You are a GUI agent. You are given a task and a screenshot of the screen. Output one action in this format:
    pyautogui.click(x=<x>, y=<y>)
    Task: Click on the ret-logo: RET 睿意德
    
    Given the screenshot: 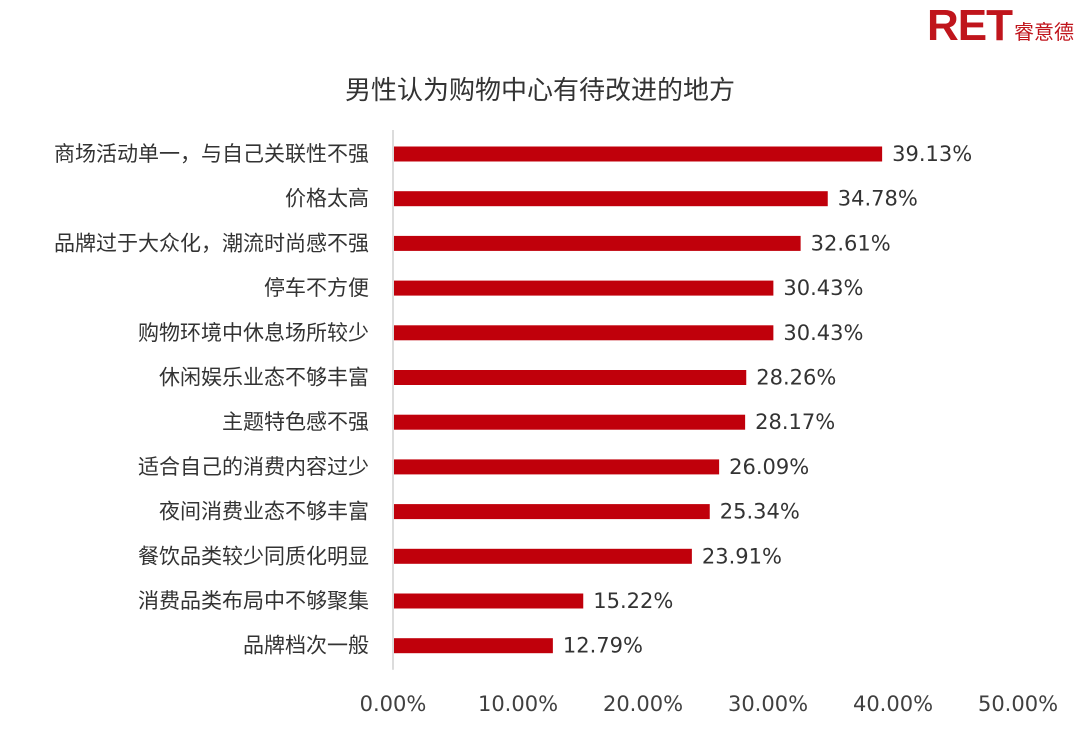 What is the action you would take?
    pyautogui.click(x=1000, y=26)
    